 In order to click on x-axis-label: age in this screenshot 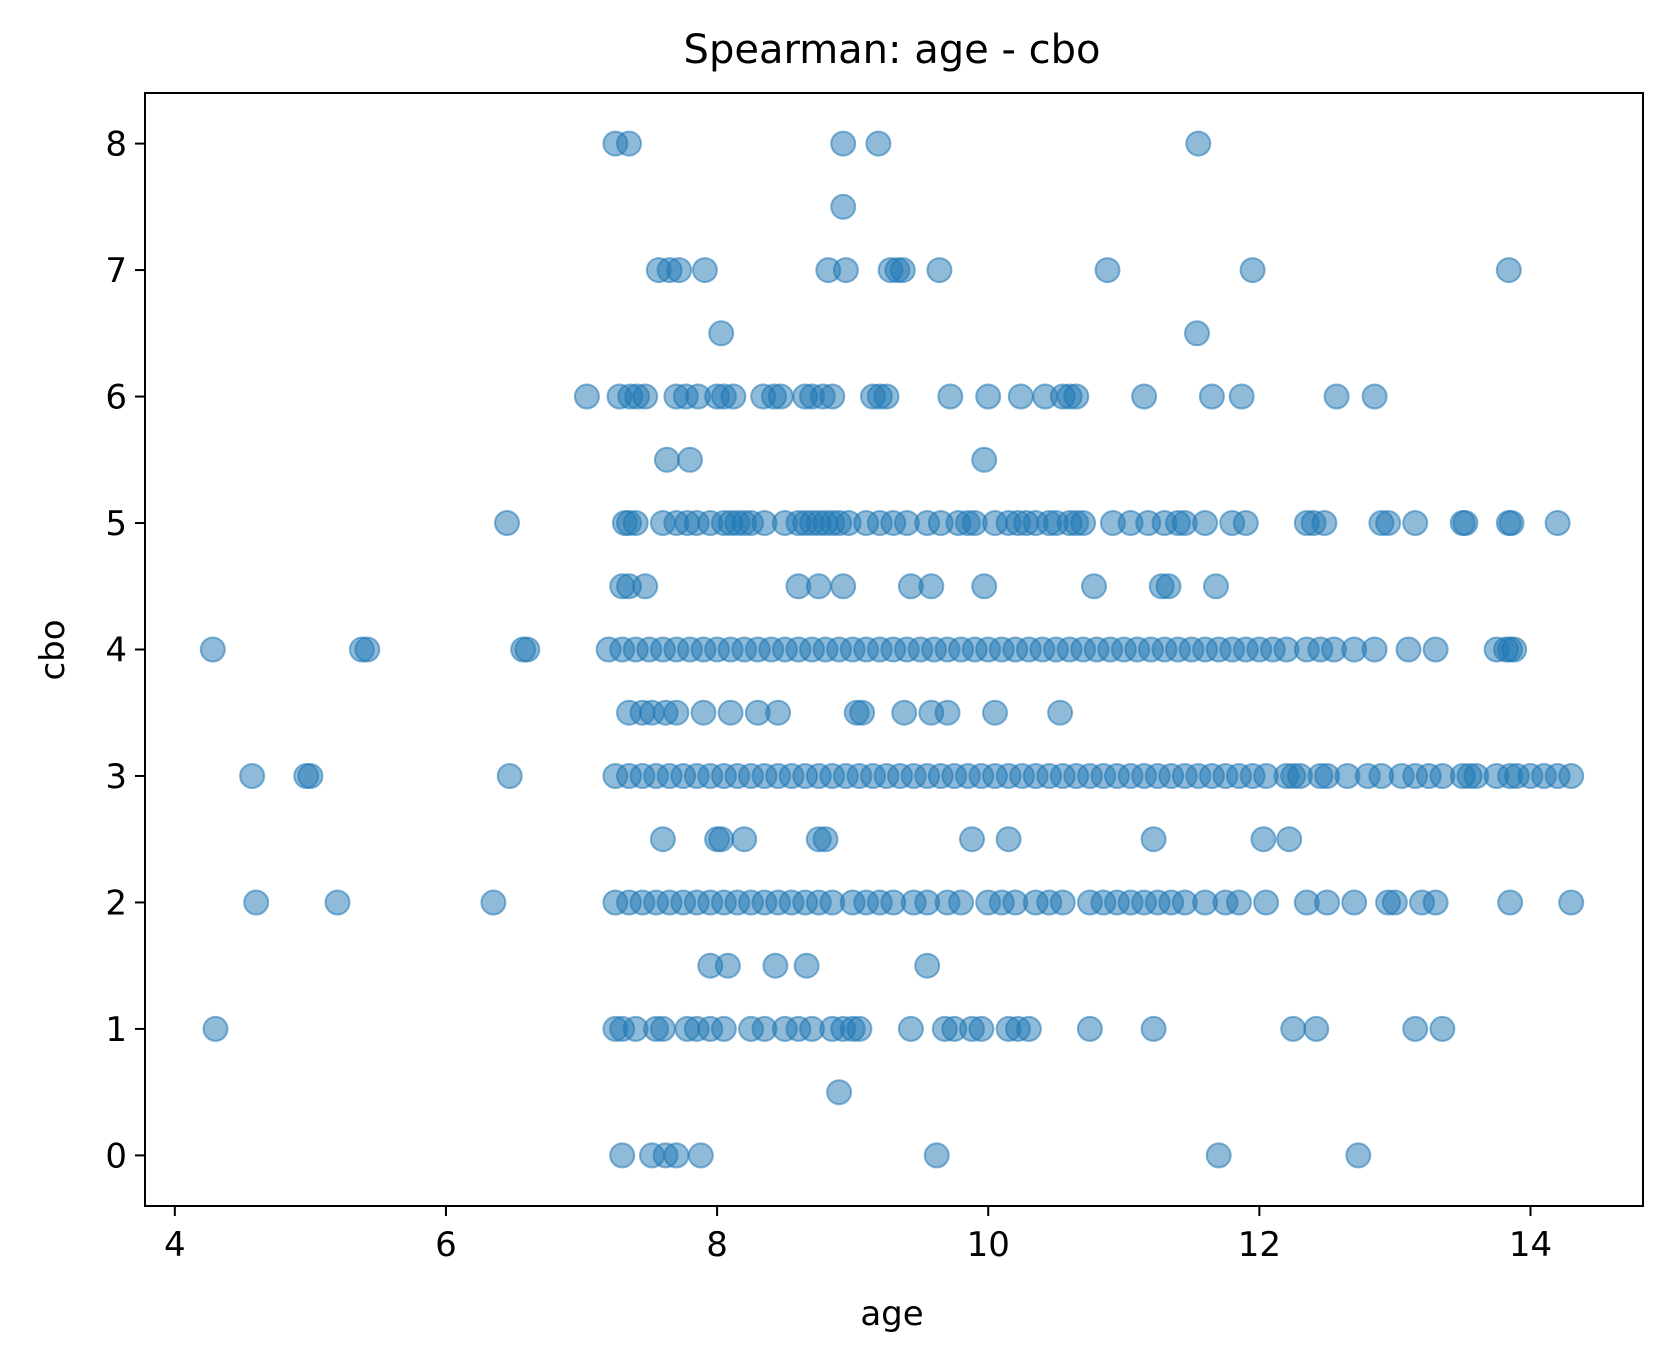, I will do `click(891, 1314)`.